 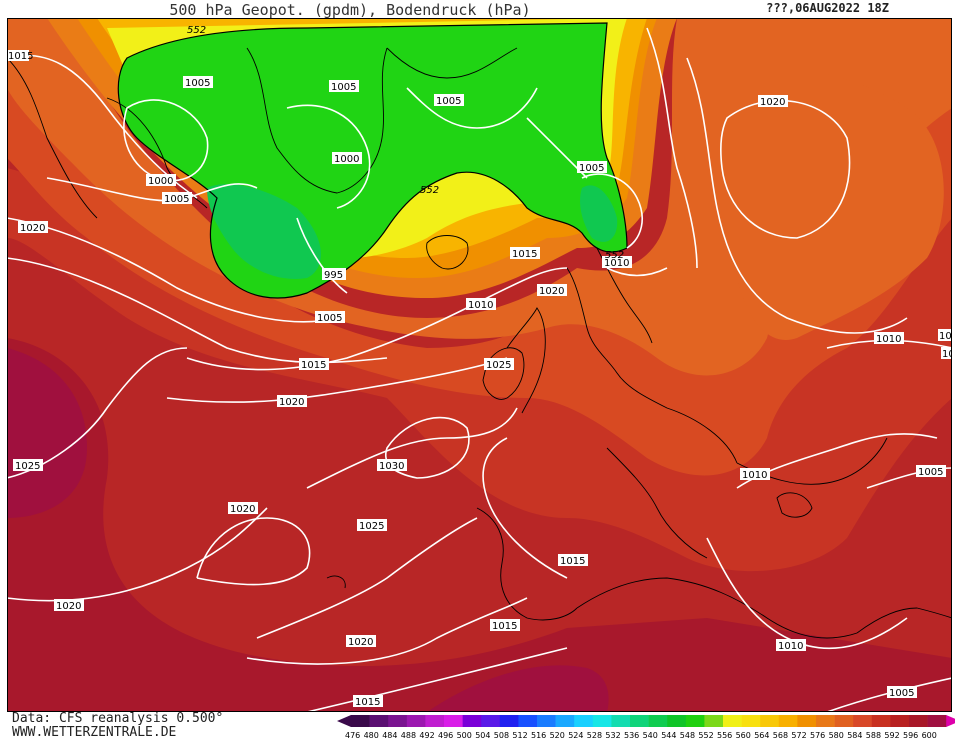 I want to click on legend-arrow-right, so click(x=950, y=721).